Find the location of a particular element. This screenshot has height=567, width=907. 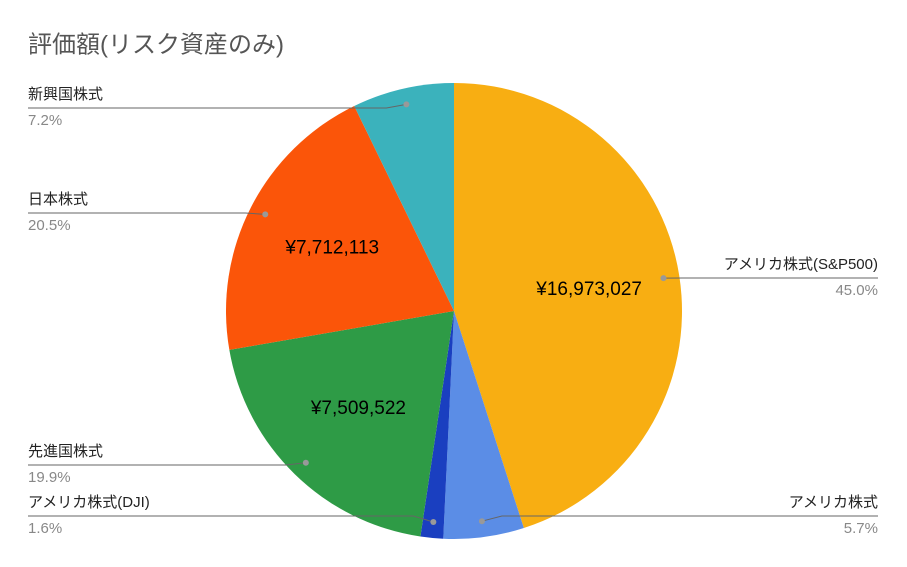

legend-label: 日本株式 is located at coordinates (58, 199).